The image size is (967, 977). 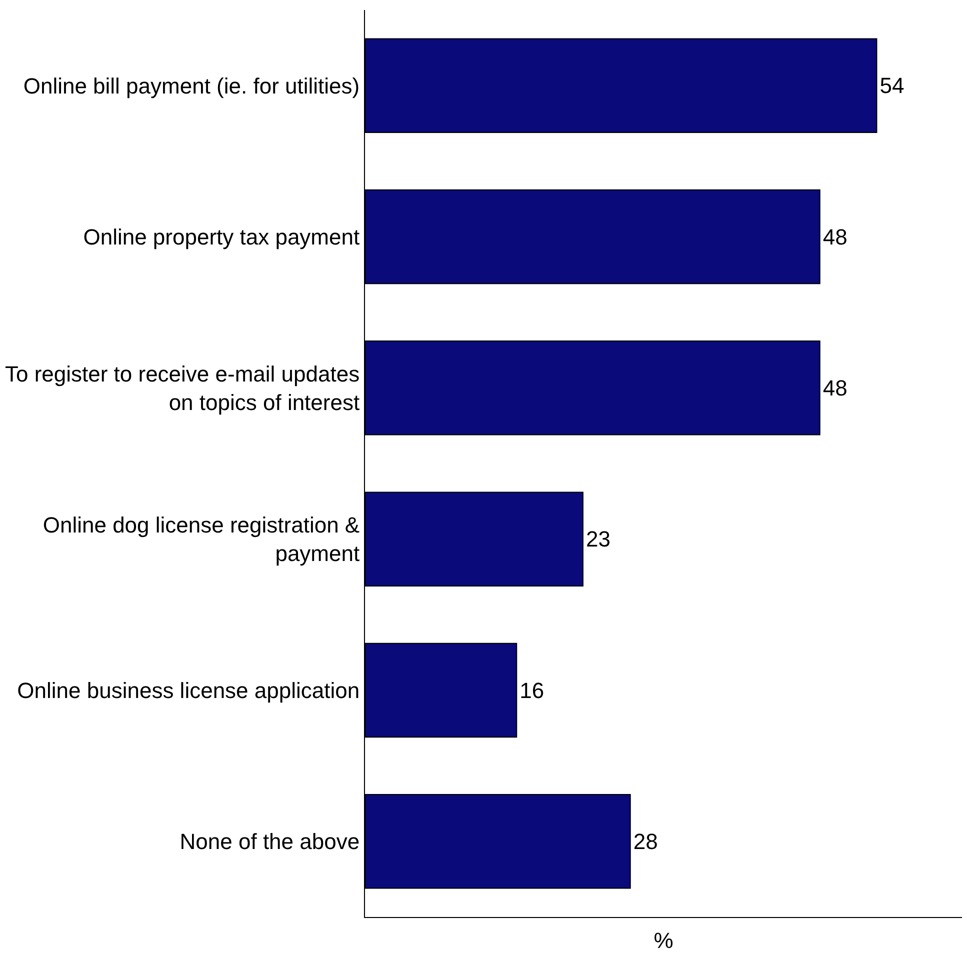 What do you see at coordinates (182, 388) in the screenshot?
I see `y-tick-label: To register to receive e-mail updates on topics of interest` at bounding box center [182, 388].